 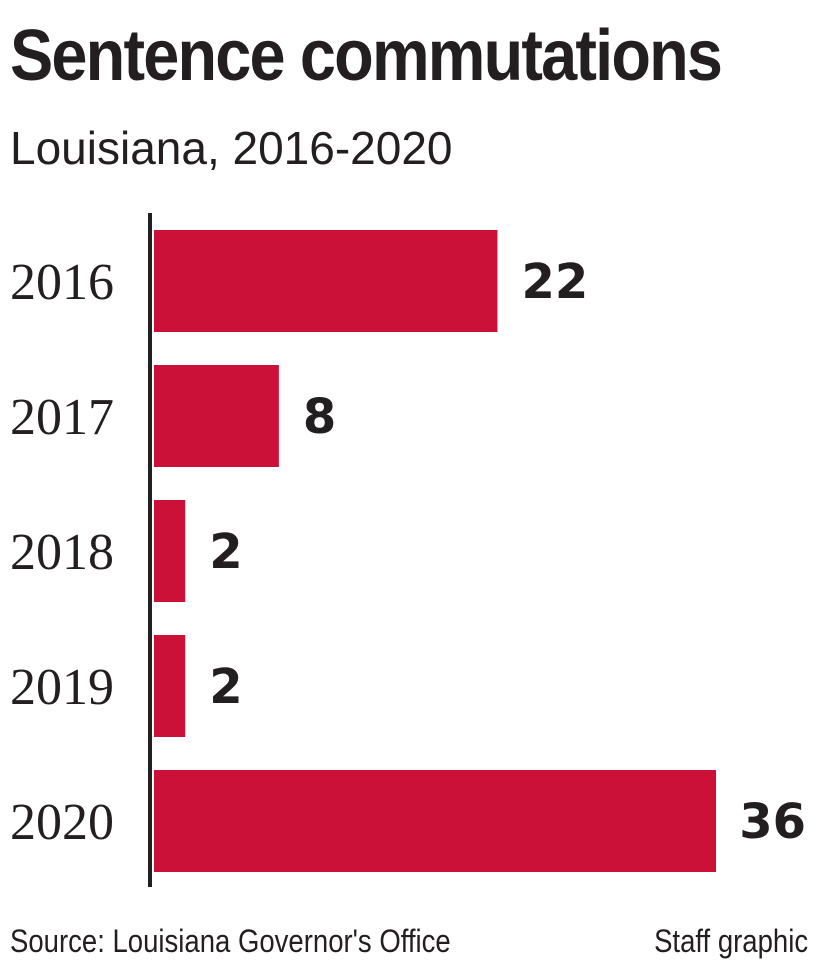 What do you see at coordinates (230, 941) in the screenshot?
I see `source-note: Source: Louisiana Governor's Office` at bounding box center [230, 941].